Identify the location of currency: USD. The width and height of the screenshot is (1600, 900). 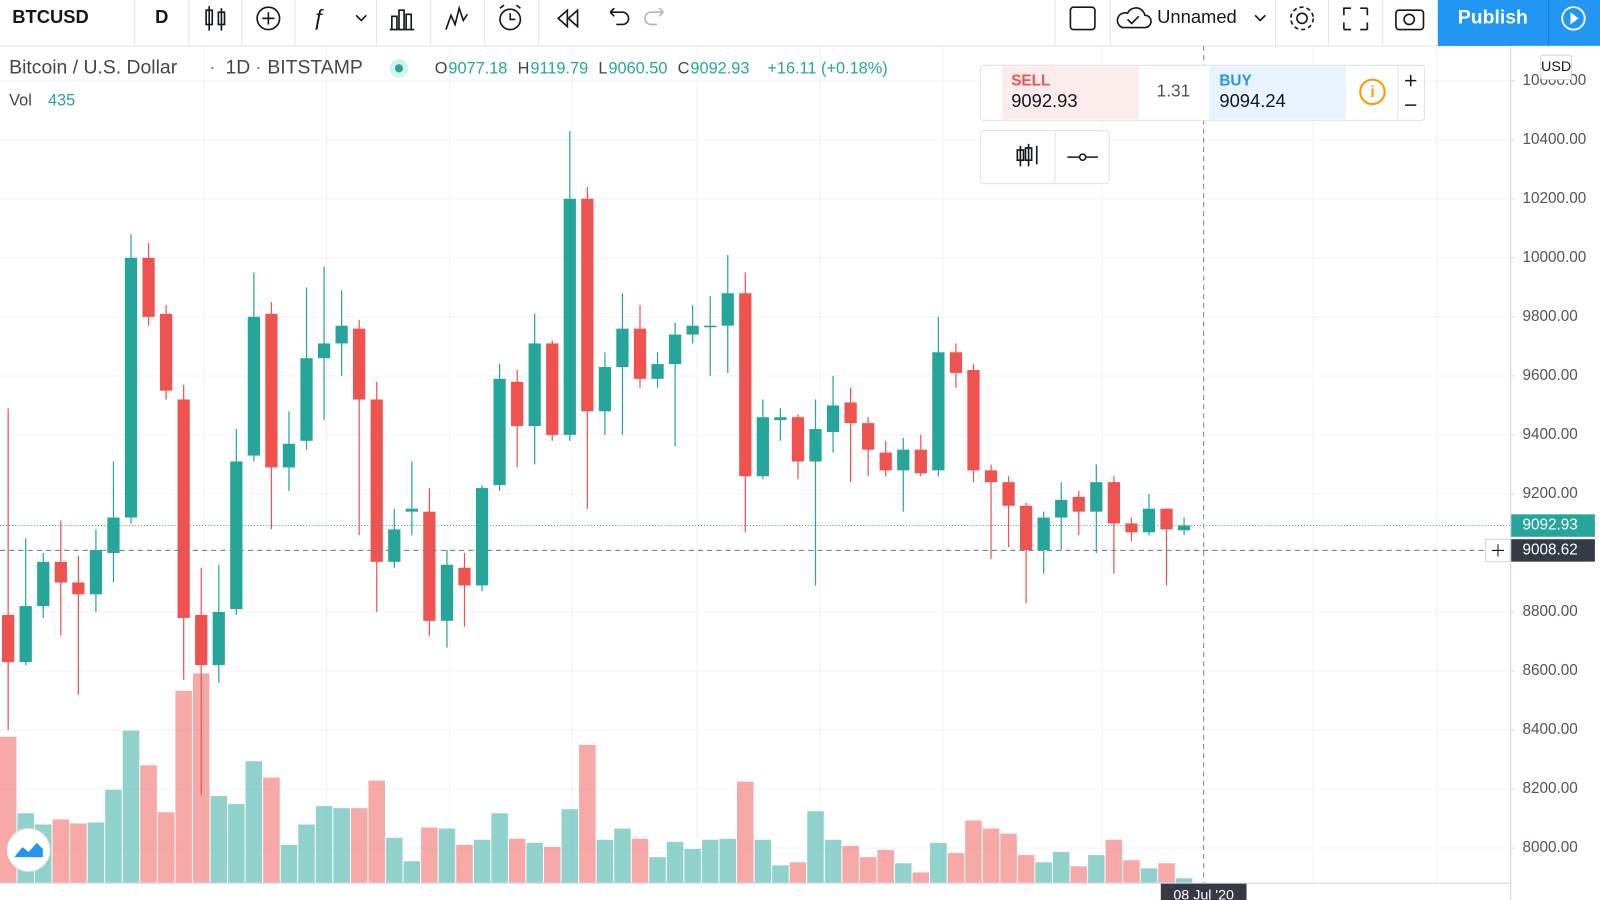
(1556, 67).